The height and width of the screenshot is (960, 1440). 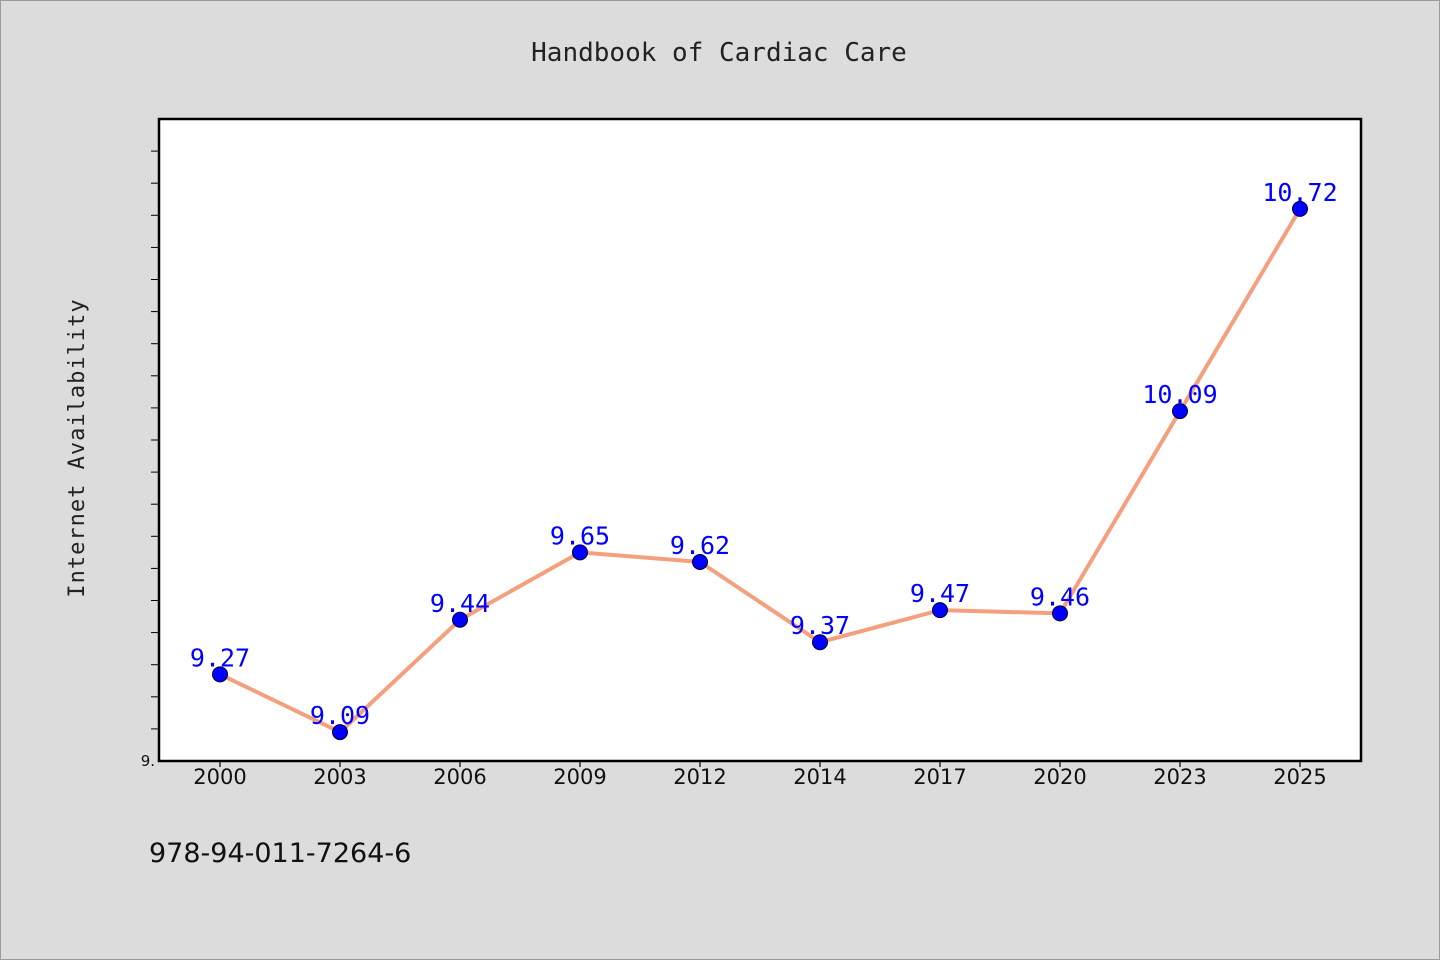 I want to click on x-tick-label: 2006, so click(x=459, y=777).